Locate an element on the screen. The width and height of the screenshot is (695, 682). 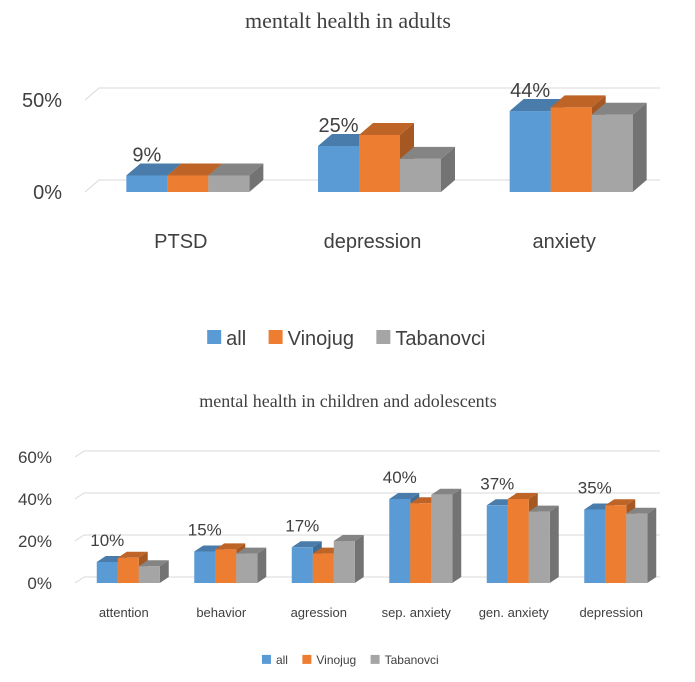
y-tick-label: 20% is located at coordinates (35, 541).